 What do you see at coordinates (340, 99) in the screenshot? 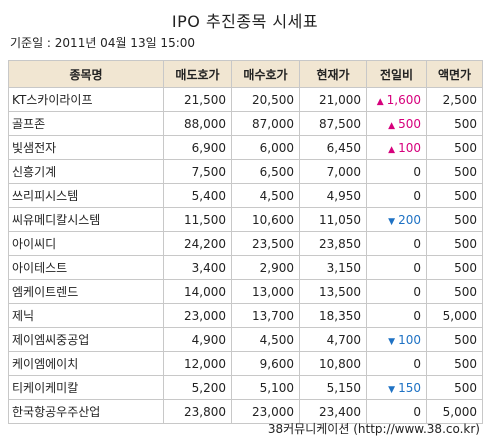
I see `current-price-cell-value: 21,000` at bounding box center [340, 99].